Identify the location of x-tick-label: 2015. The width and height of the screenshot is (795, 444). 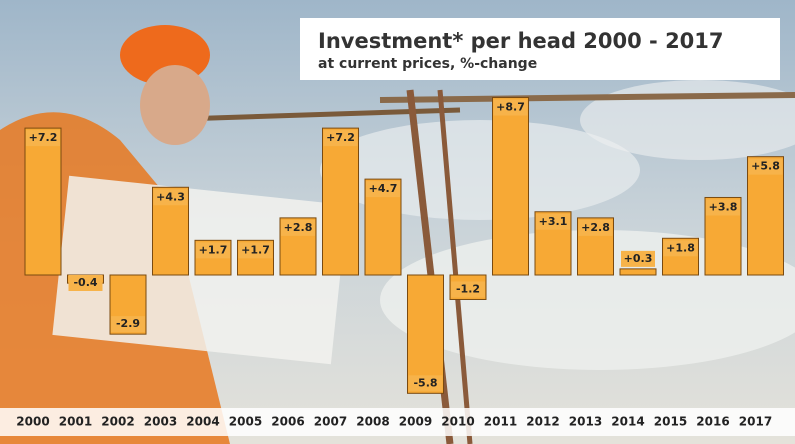
(670, 422).